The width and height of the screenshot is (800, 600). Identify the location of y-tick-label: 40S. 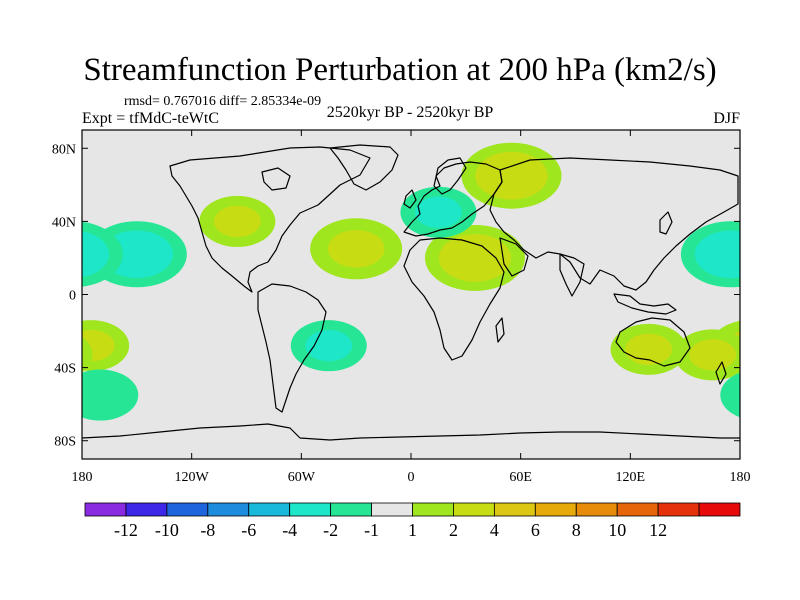
(65, 369).